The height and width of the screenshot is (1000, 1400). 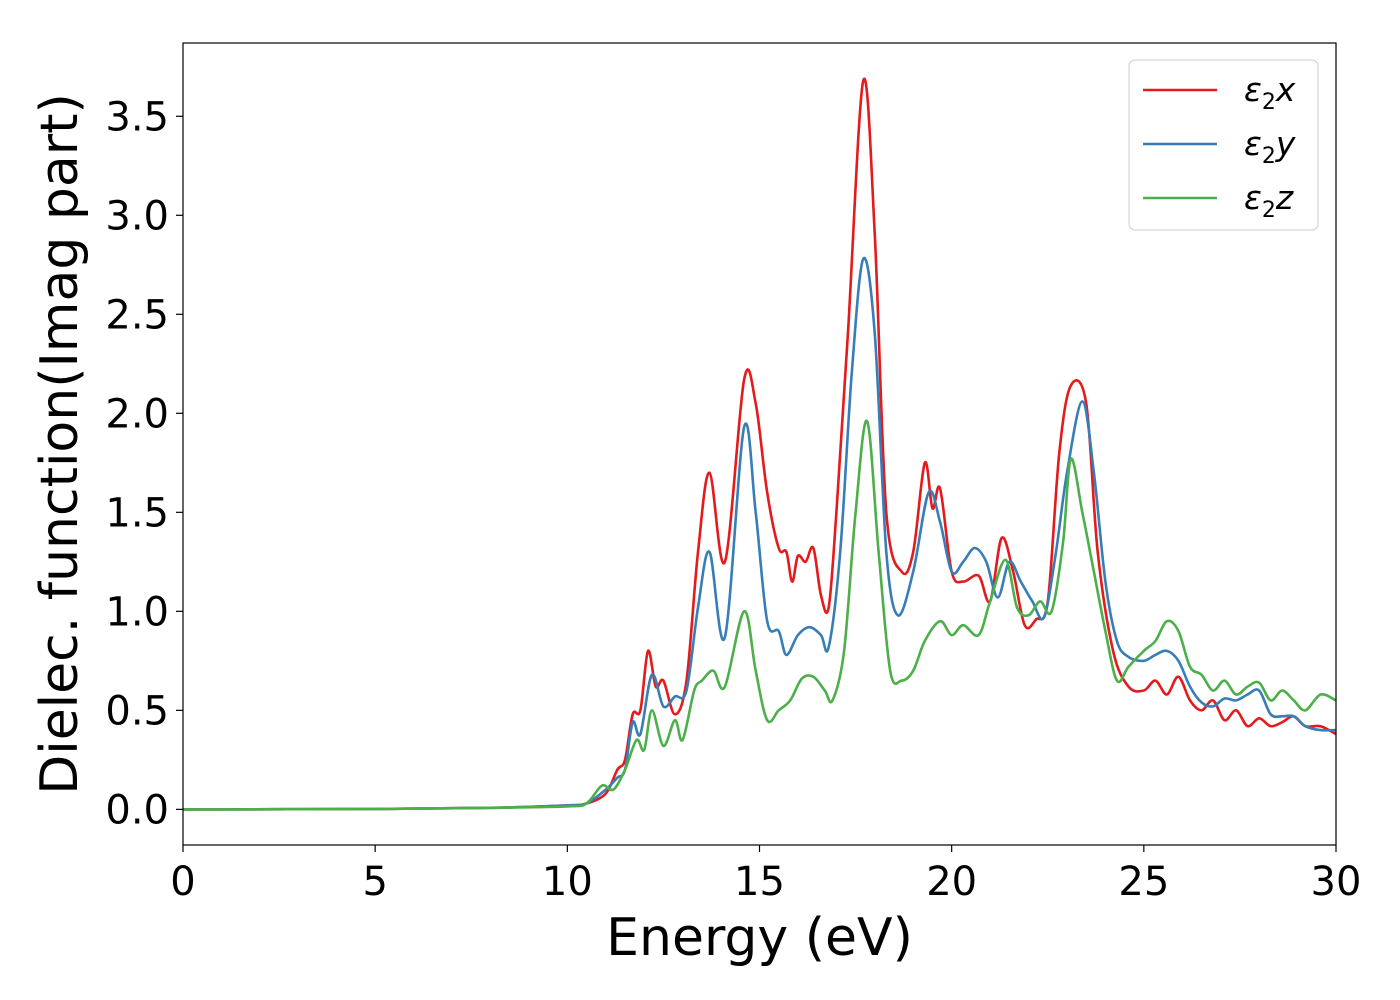 What do you see at coordinates (951, 882) in the screenshot?
I see `x-tick-label: 20` at bounding box center [951, 882].